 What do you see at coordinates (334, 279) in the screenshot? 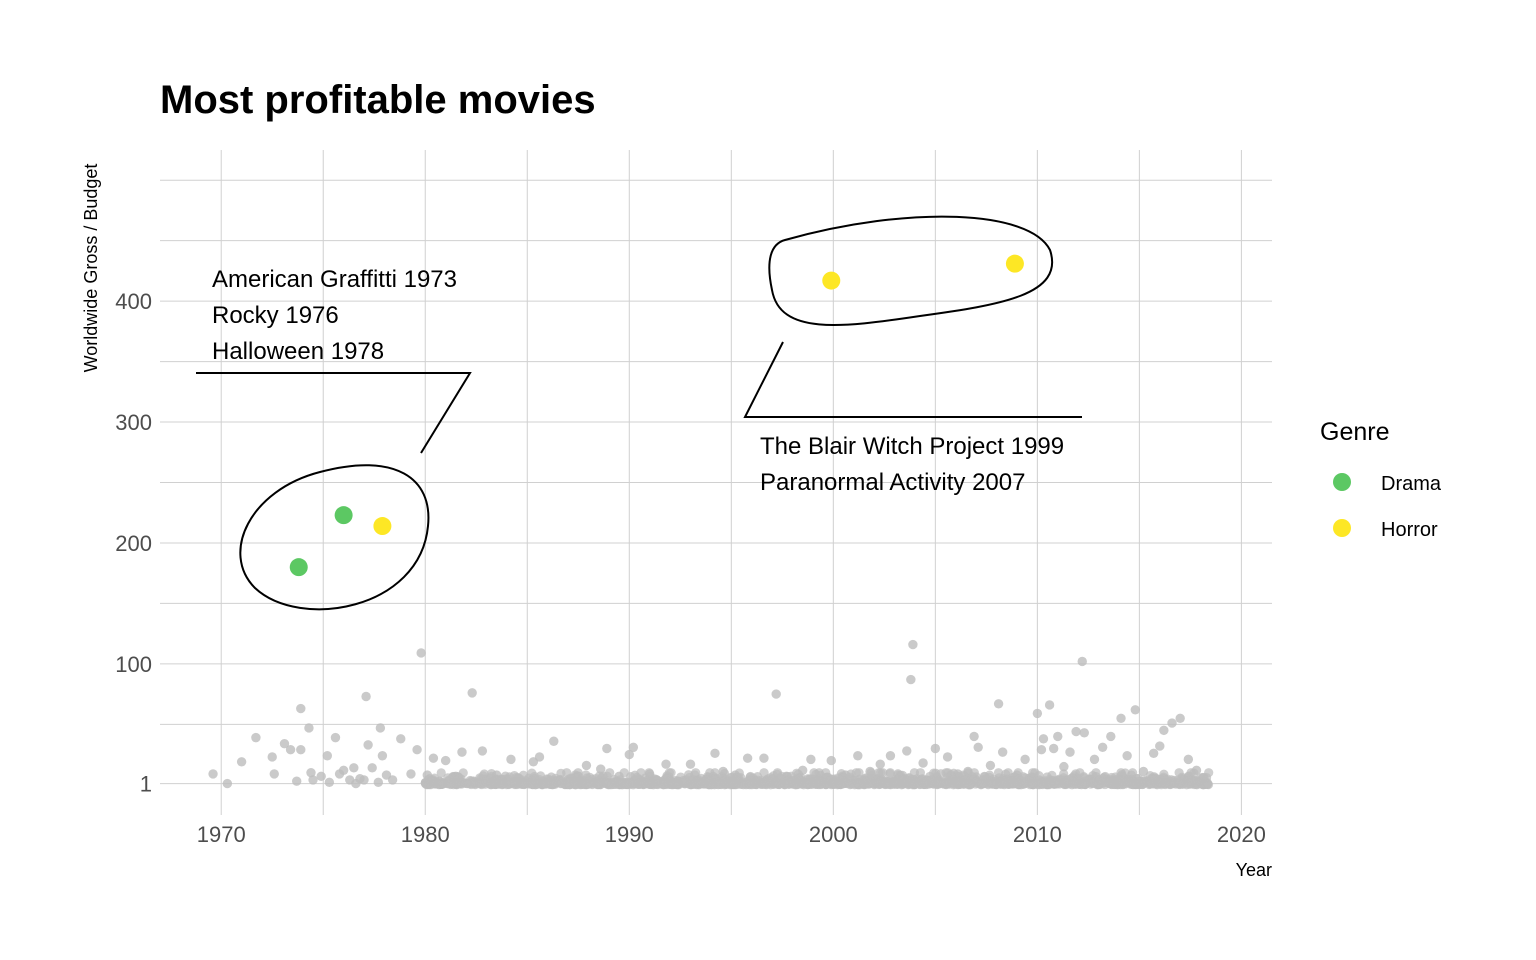
I see `annotation-label-left: American Graffitti 1973` at bounding box center [334, 279].